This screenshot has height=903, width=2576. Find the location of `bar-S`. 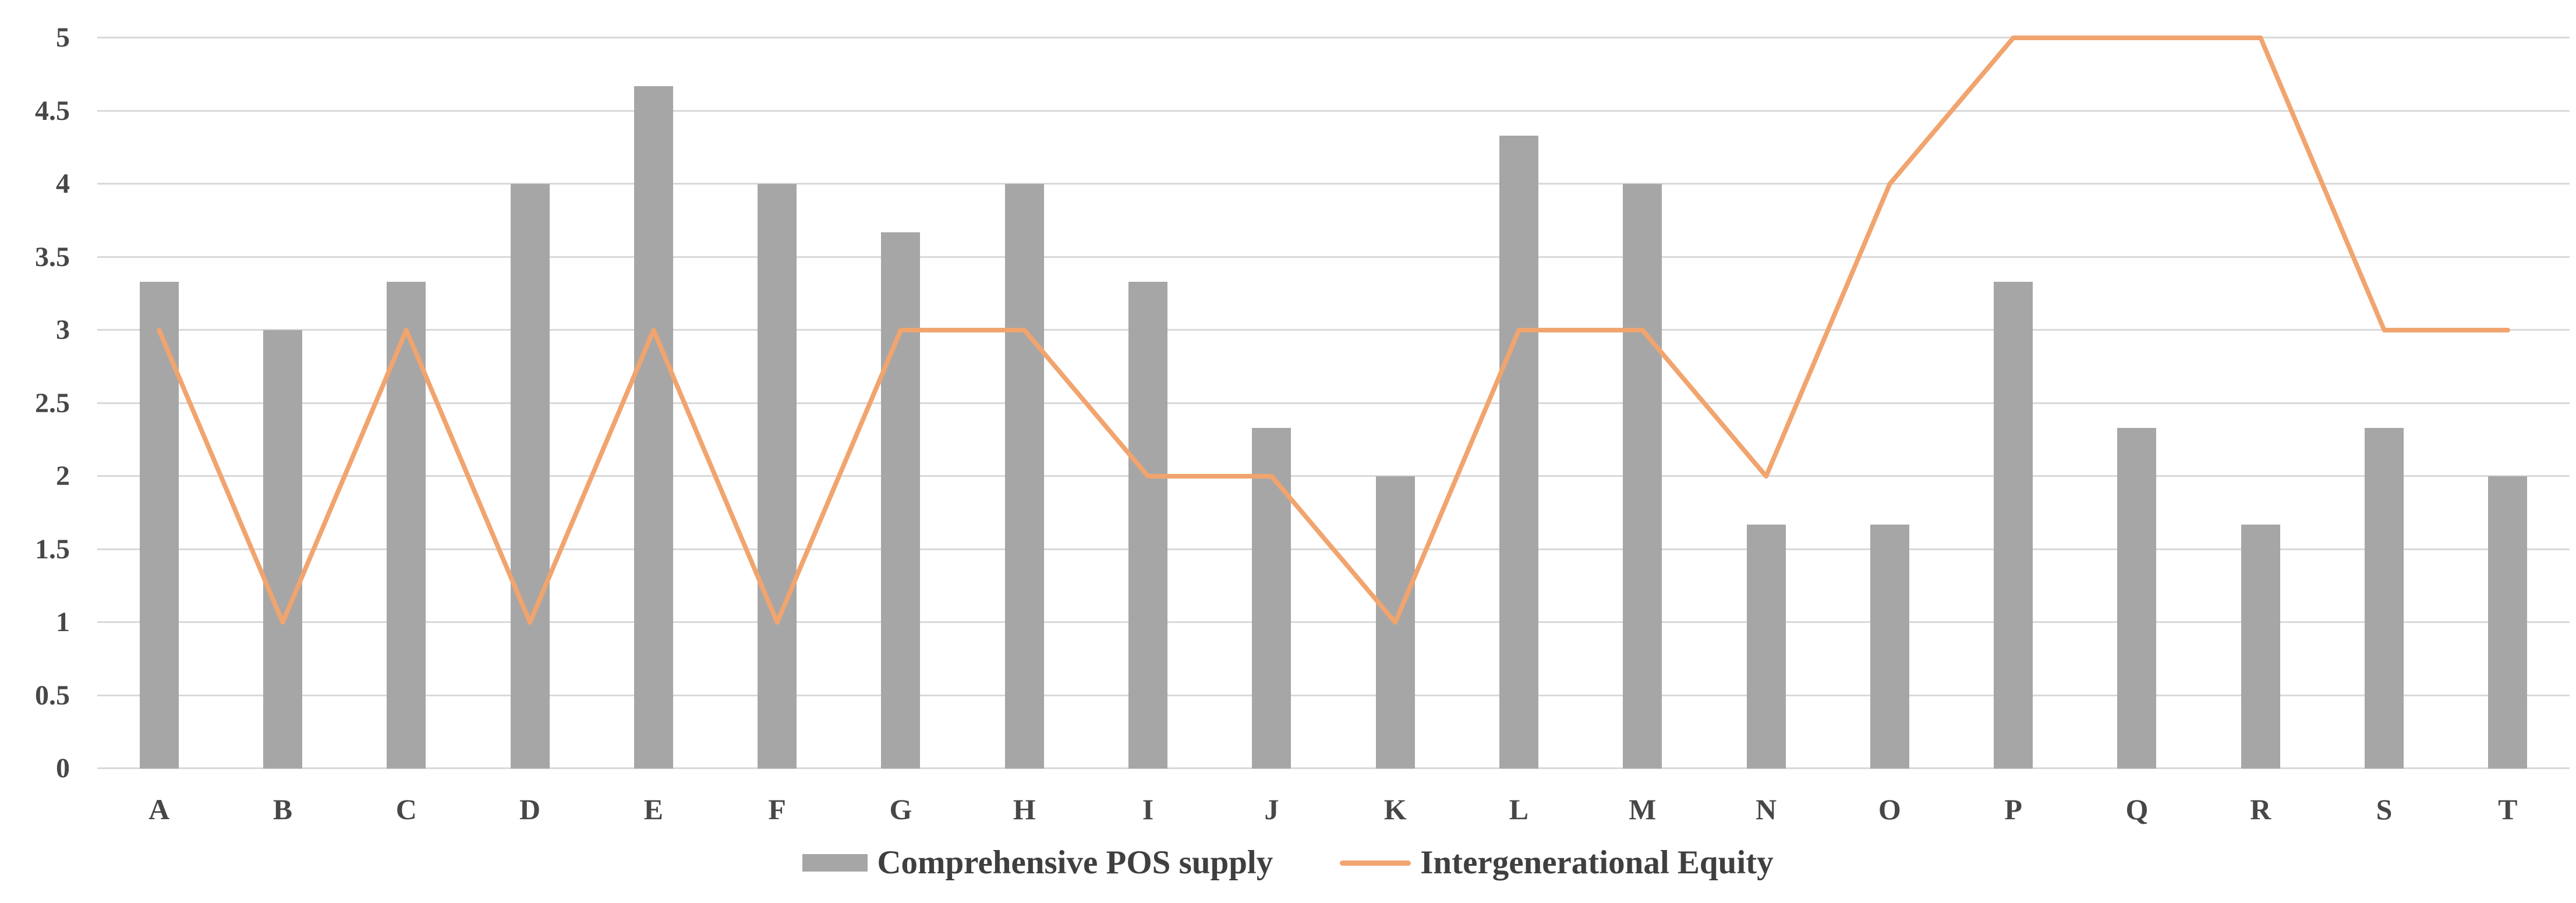

bar-S is located at coordinates (2384, 599).